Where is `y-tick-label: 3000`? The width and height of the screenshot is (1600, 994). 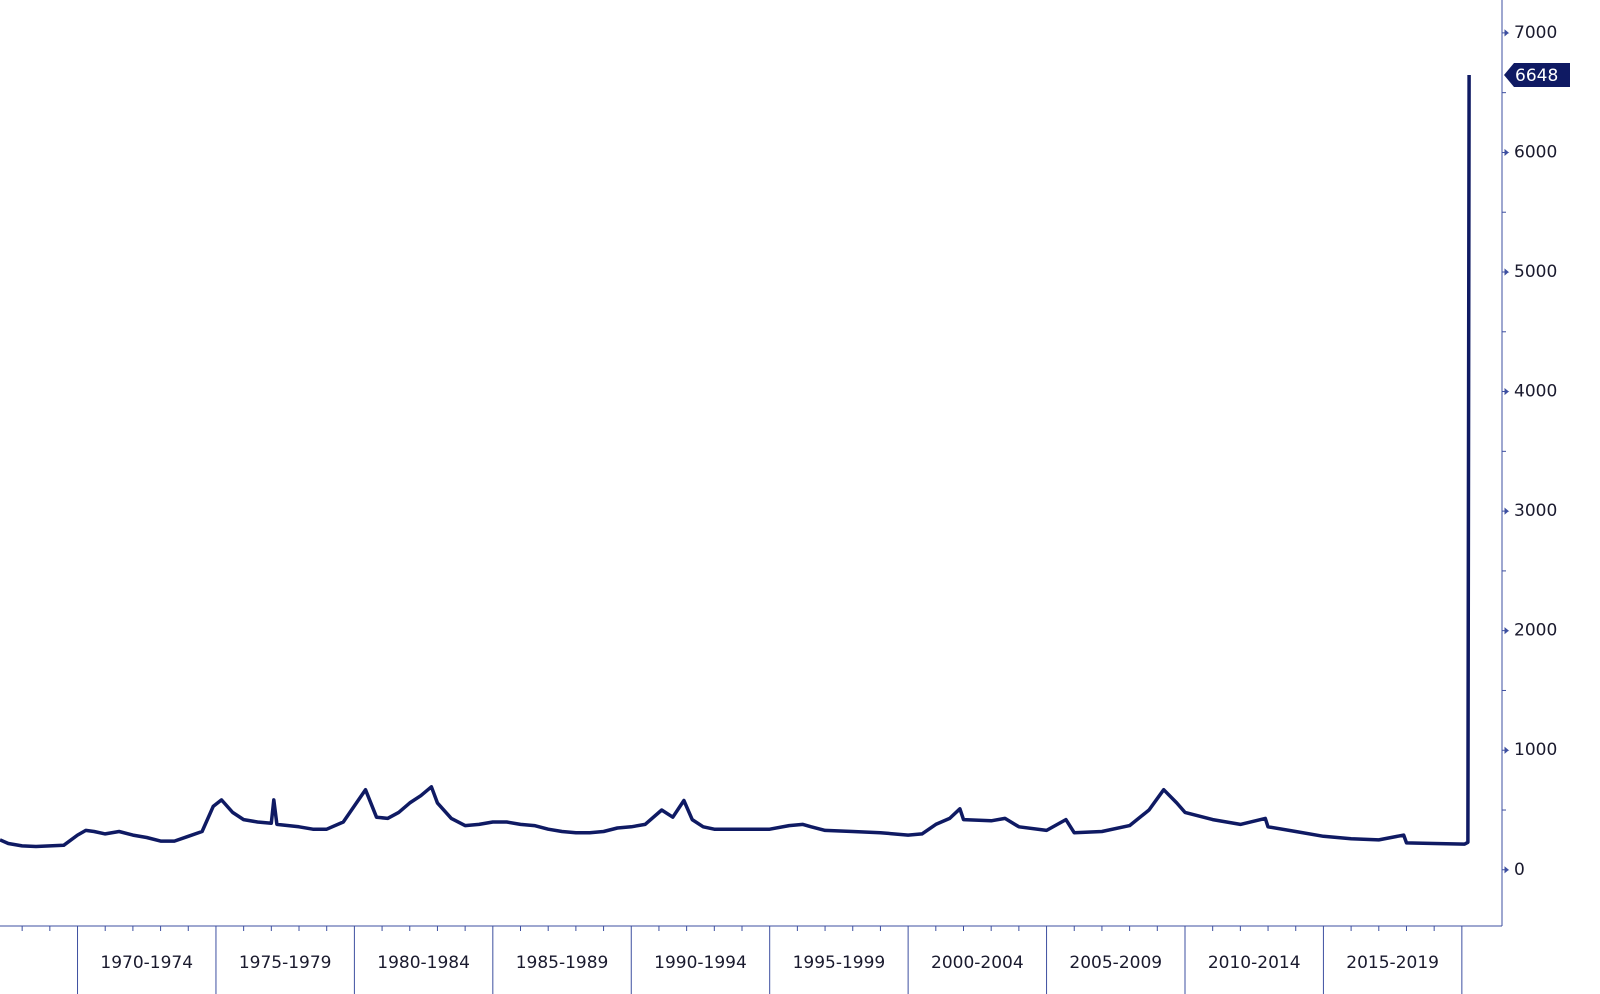
y-tick-label: 3000 is located at coordinates (1535, 511).